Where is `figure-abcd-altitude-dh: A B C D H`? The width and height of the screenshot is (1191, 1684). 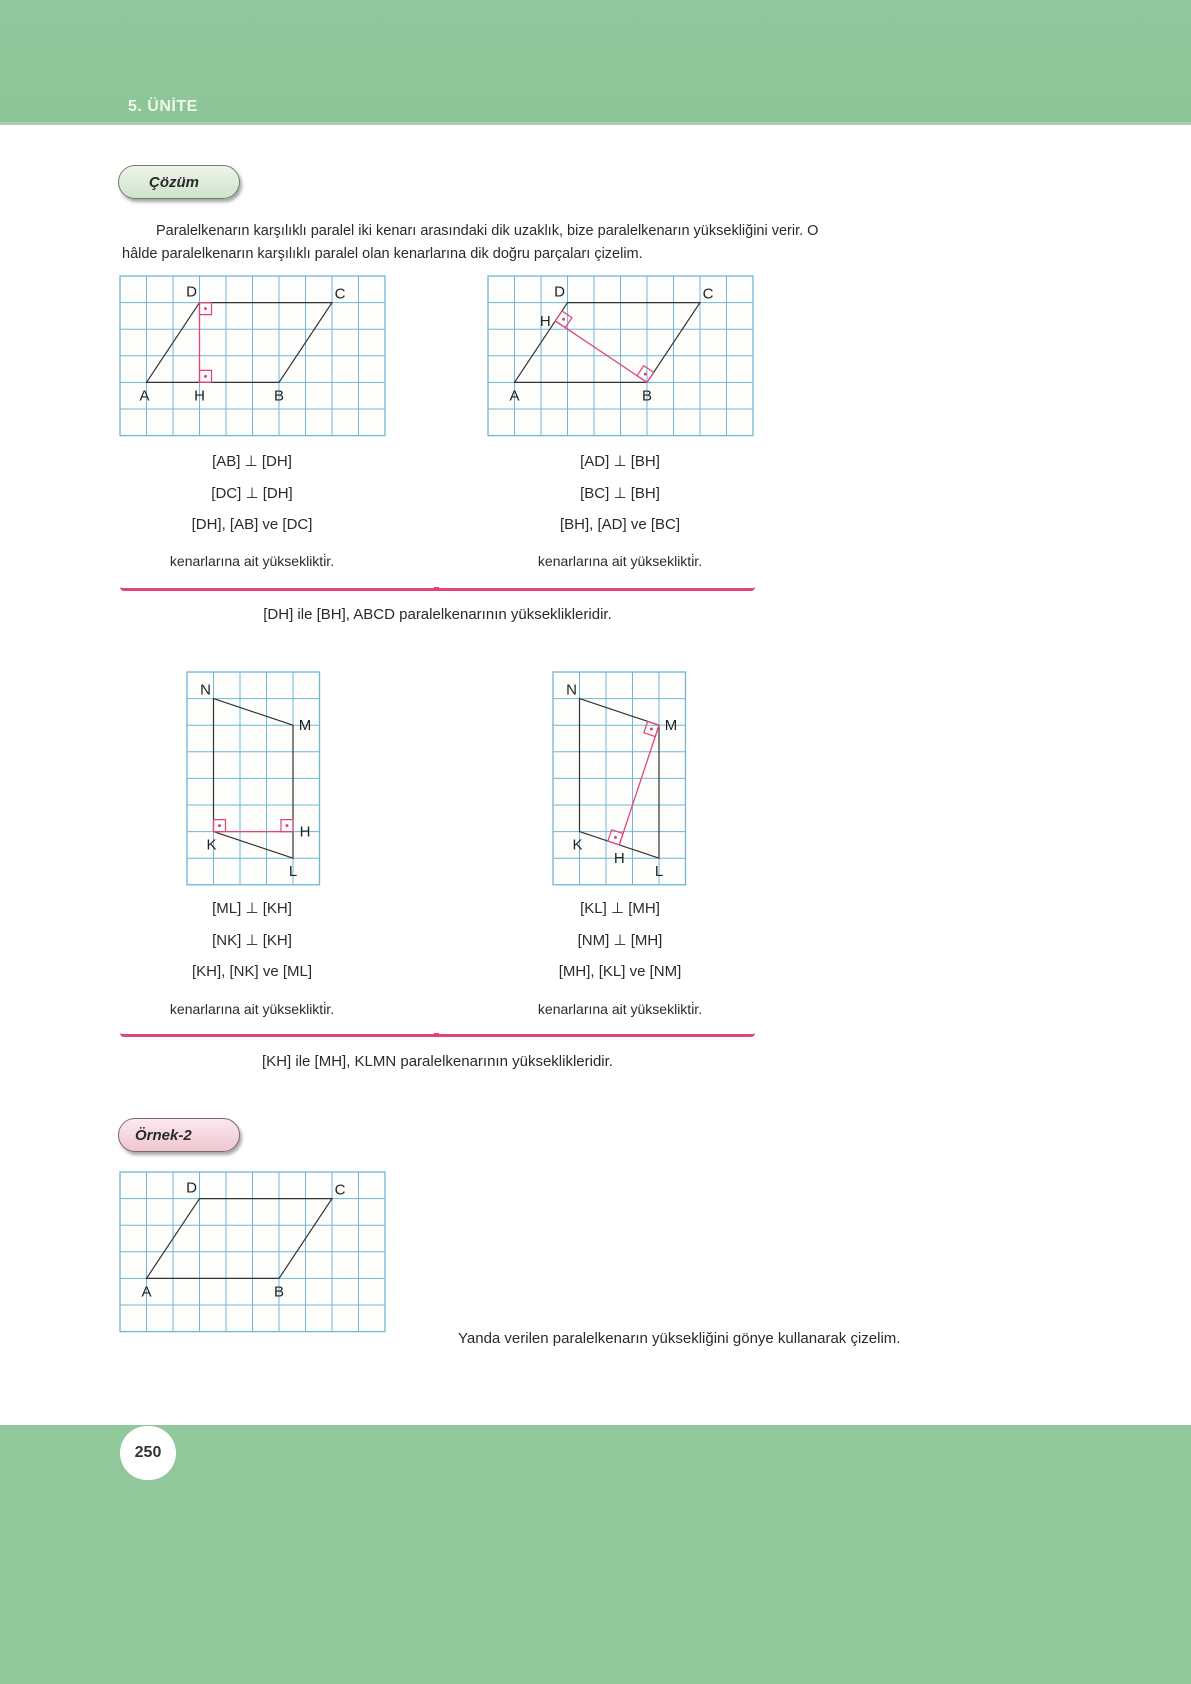 figure-abcd-altitude-dh: A B C D H is located at coordinates (252, 356).